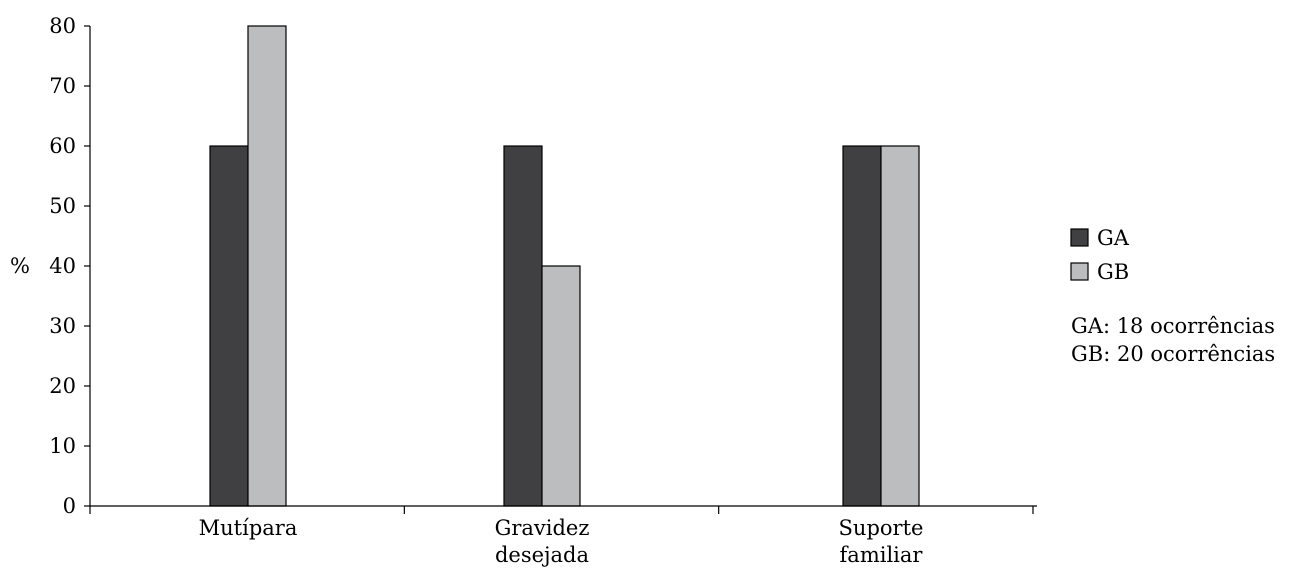  Describe the element at coordinates (1079, 237) in the screenshot. I see `legend-swatch-ga` at that location.